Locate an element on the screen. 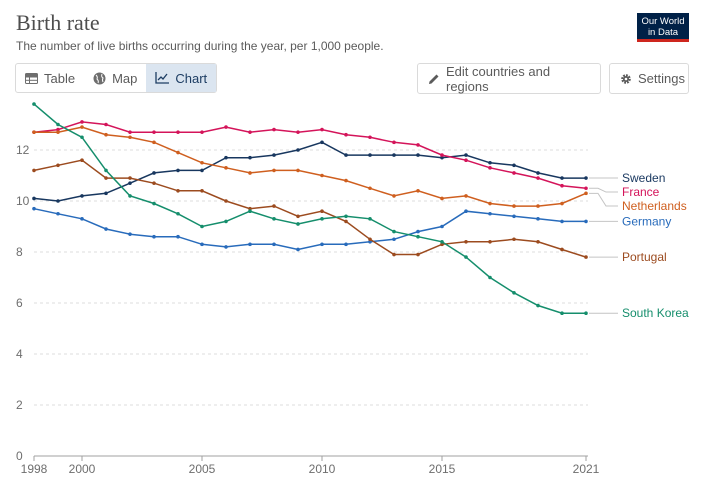 The width and height of the screenshot is (703, 486). x-tick-label: 2010 is located at coordinates (322, 469).